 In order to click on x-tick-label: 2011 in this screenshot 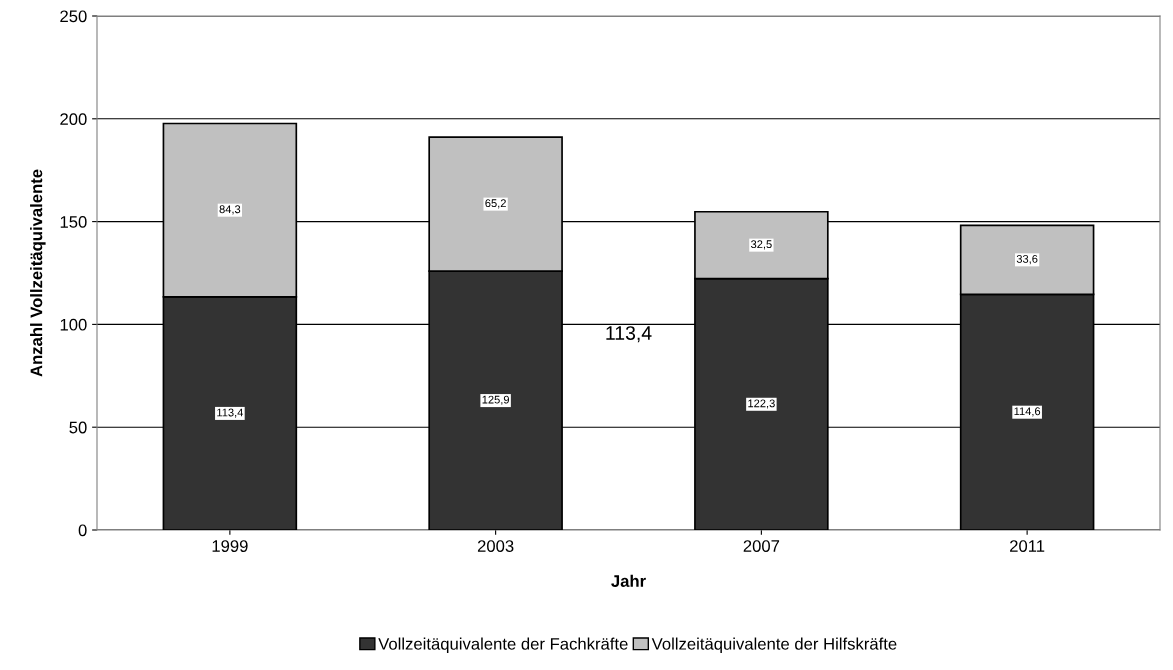, I will do `click(1027, 546)`.